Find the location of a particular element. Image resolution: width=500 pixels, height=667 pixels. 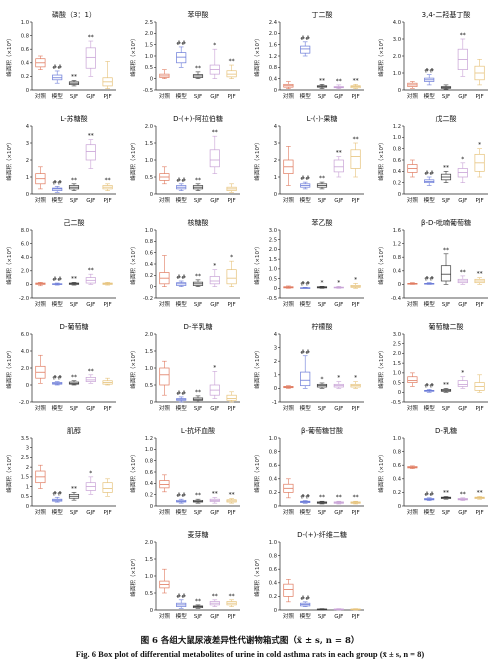

chart-title: D-葡萄糖 is located at coordinates (74, 326).